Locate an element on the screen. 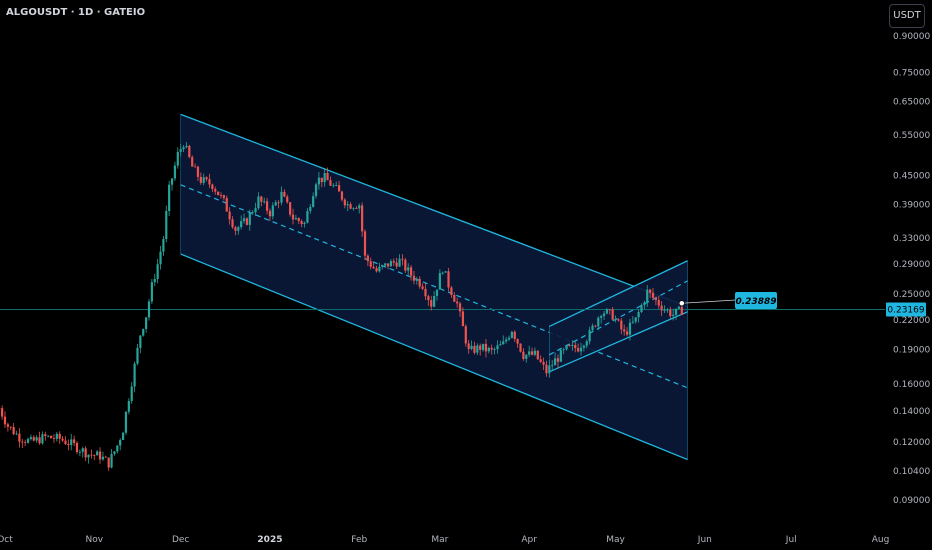 Image resolution: width=932 pixels, height=550 pixels. time-axis: Oct Nov Dec 2025 Feb Mar Apr May Jun Jul Aug is located at coordinates (444, 540).